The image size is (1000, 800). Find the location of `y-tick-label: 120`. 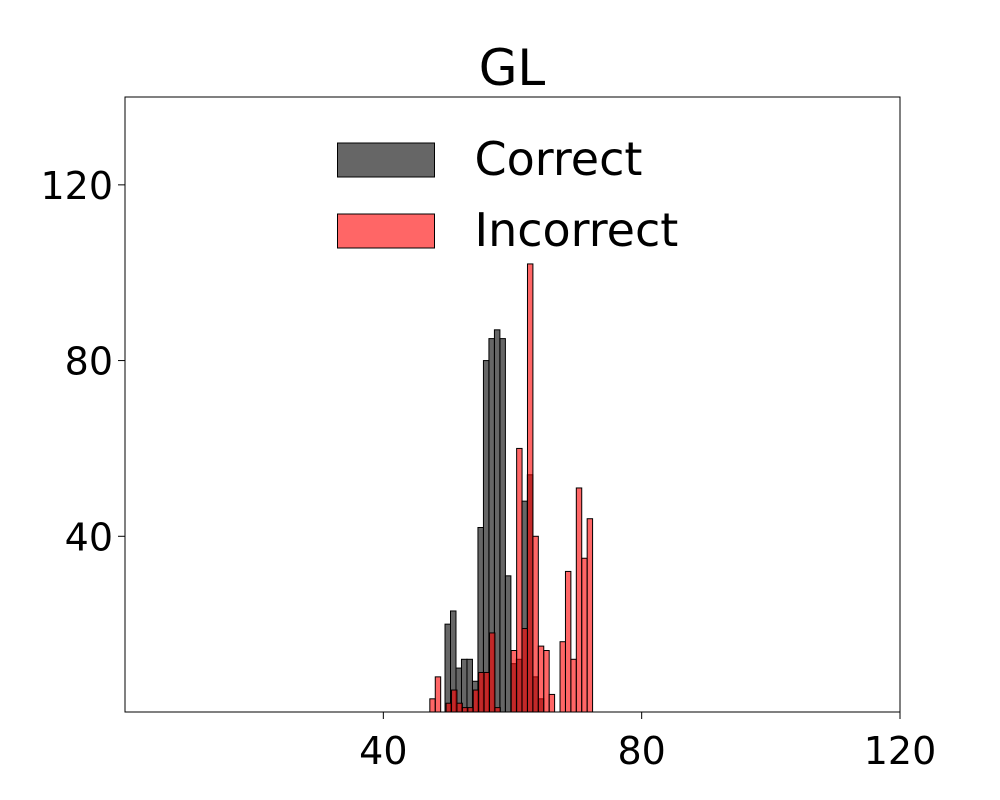

y-tick-label: 120 is located at coordinates (76, 186).